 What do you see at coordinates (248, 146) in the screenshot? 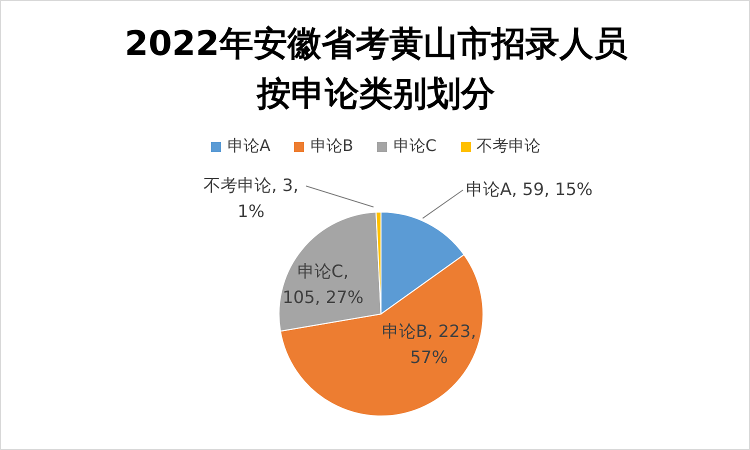
I see `legend-label: 申论A` at bounding box center [248, 146].